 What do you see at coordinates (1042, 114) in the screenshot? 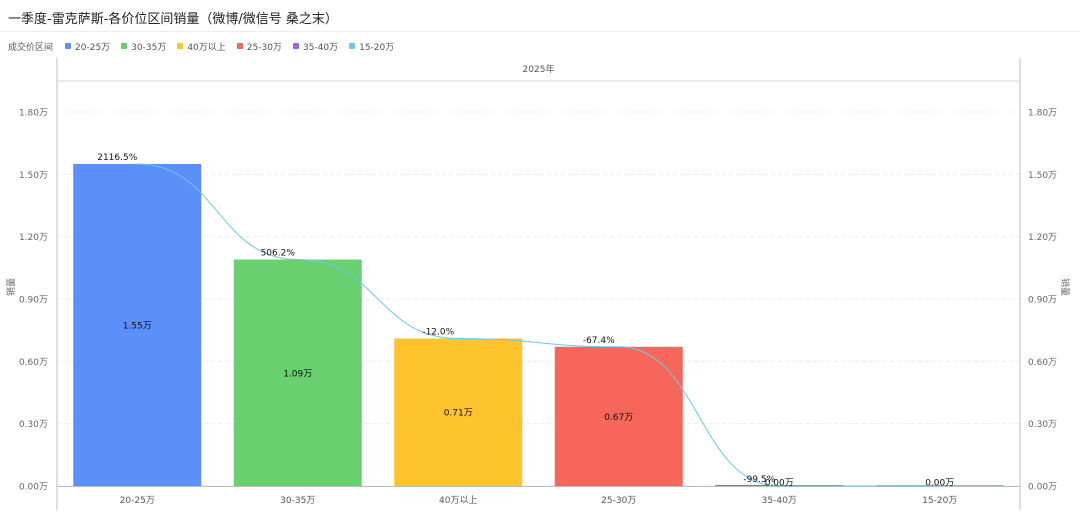
I see `y-tick-label-right: 1.80万` at bounding box center [1042, 114].